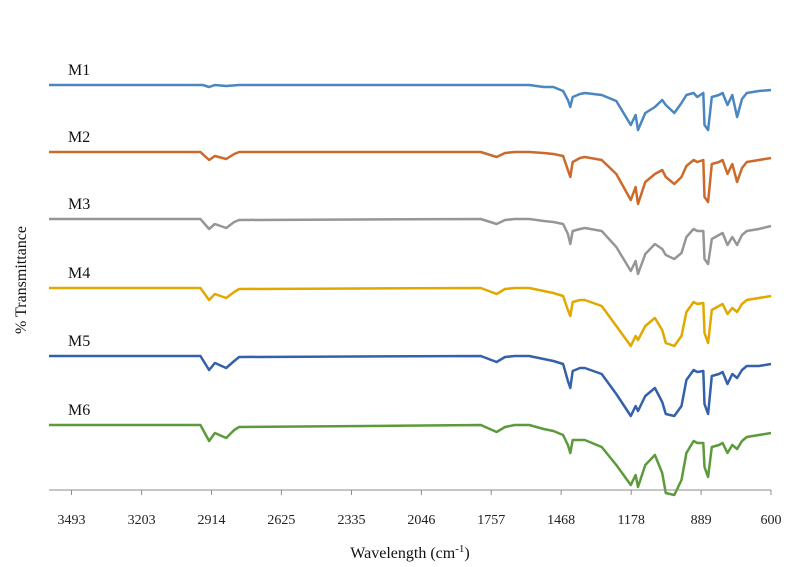  What do you see at coordinates (410, 317) in the screenshot?
I see `series-line-m4` at bounding box center [410, 317].